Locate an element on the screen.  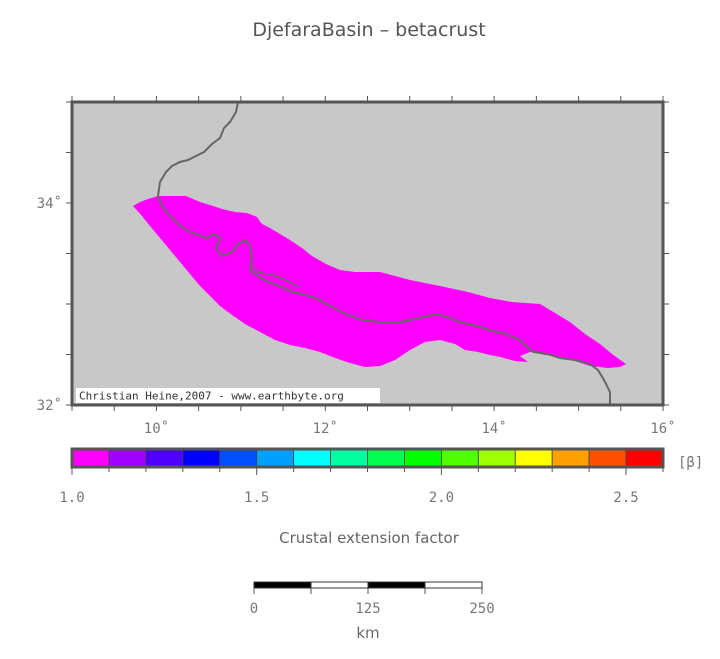
map-title: DjefaraBasin – betacrust is located at coordinates (368, 30).